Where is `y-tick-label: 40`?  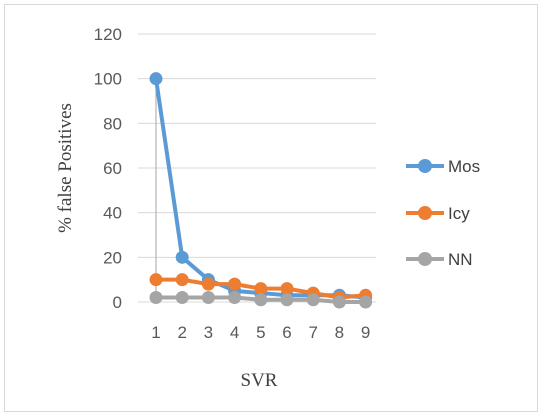
y-tick-label: 40 is located at coordinates (112, 213).